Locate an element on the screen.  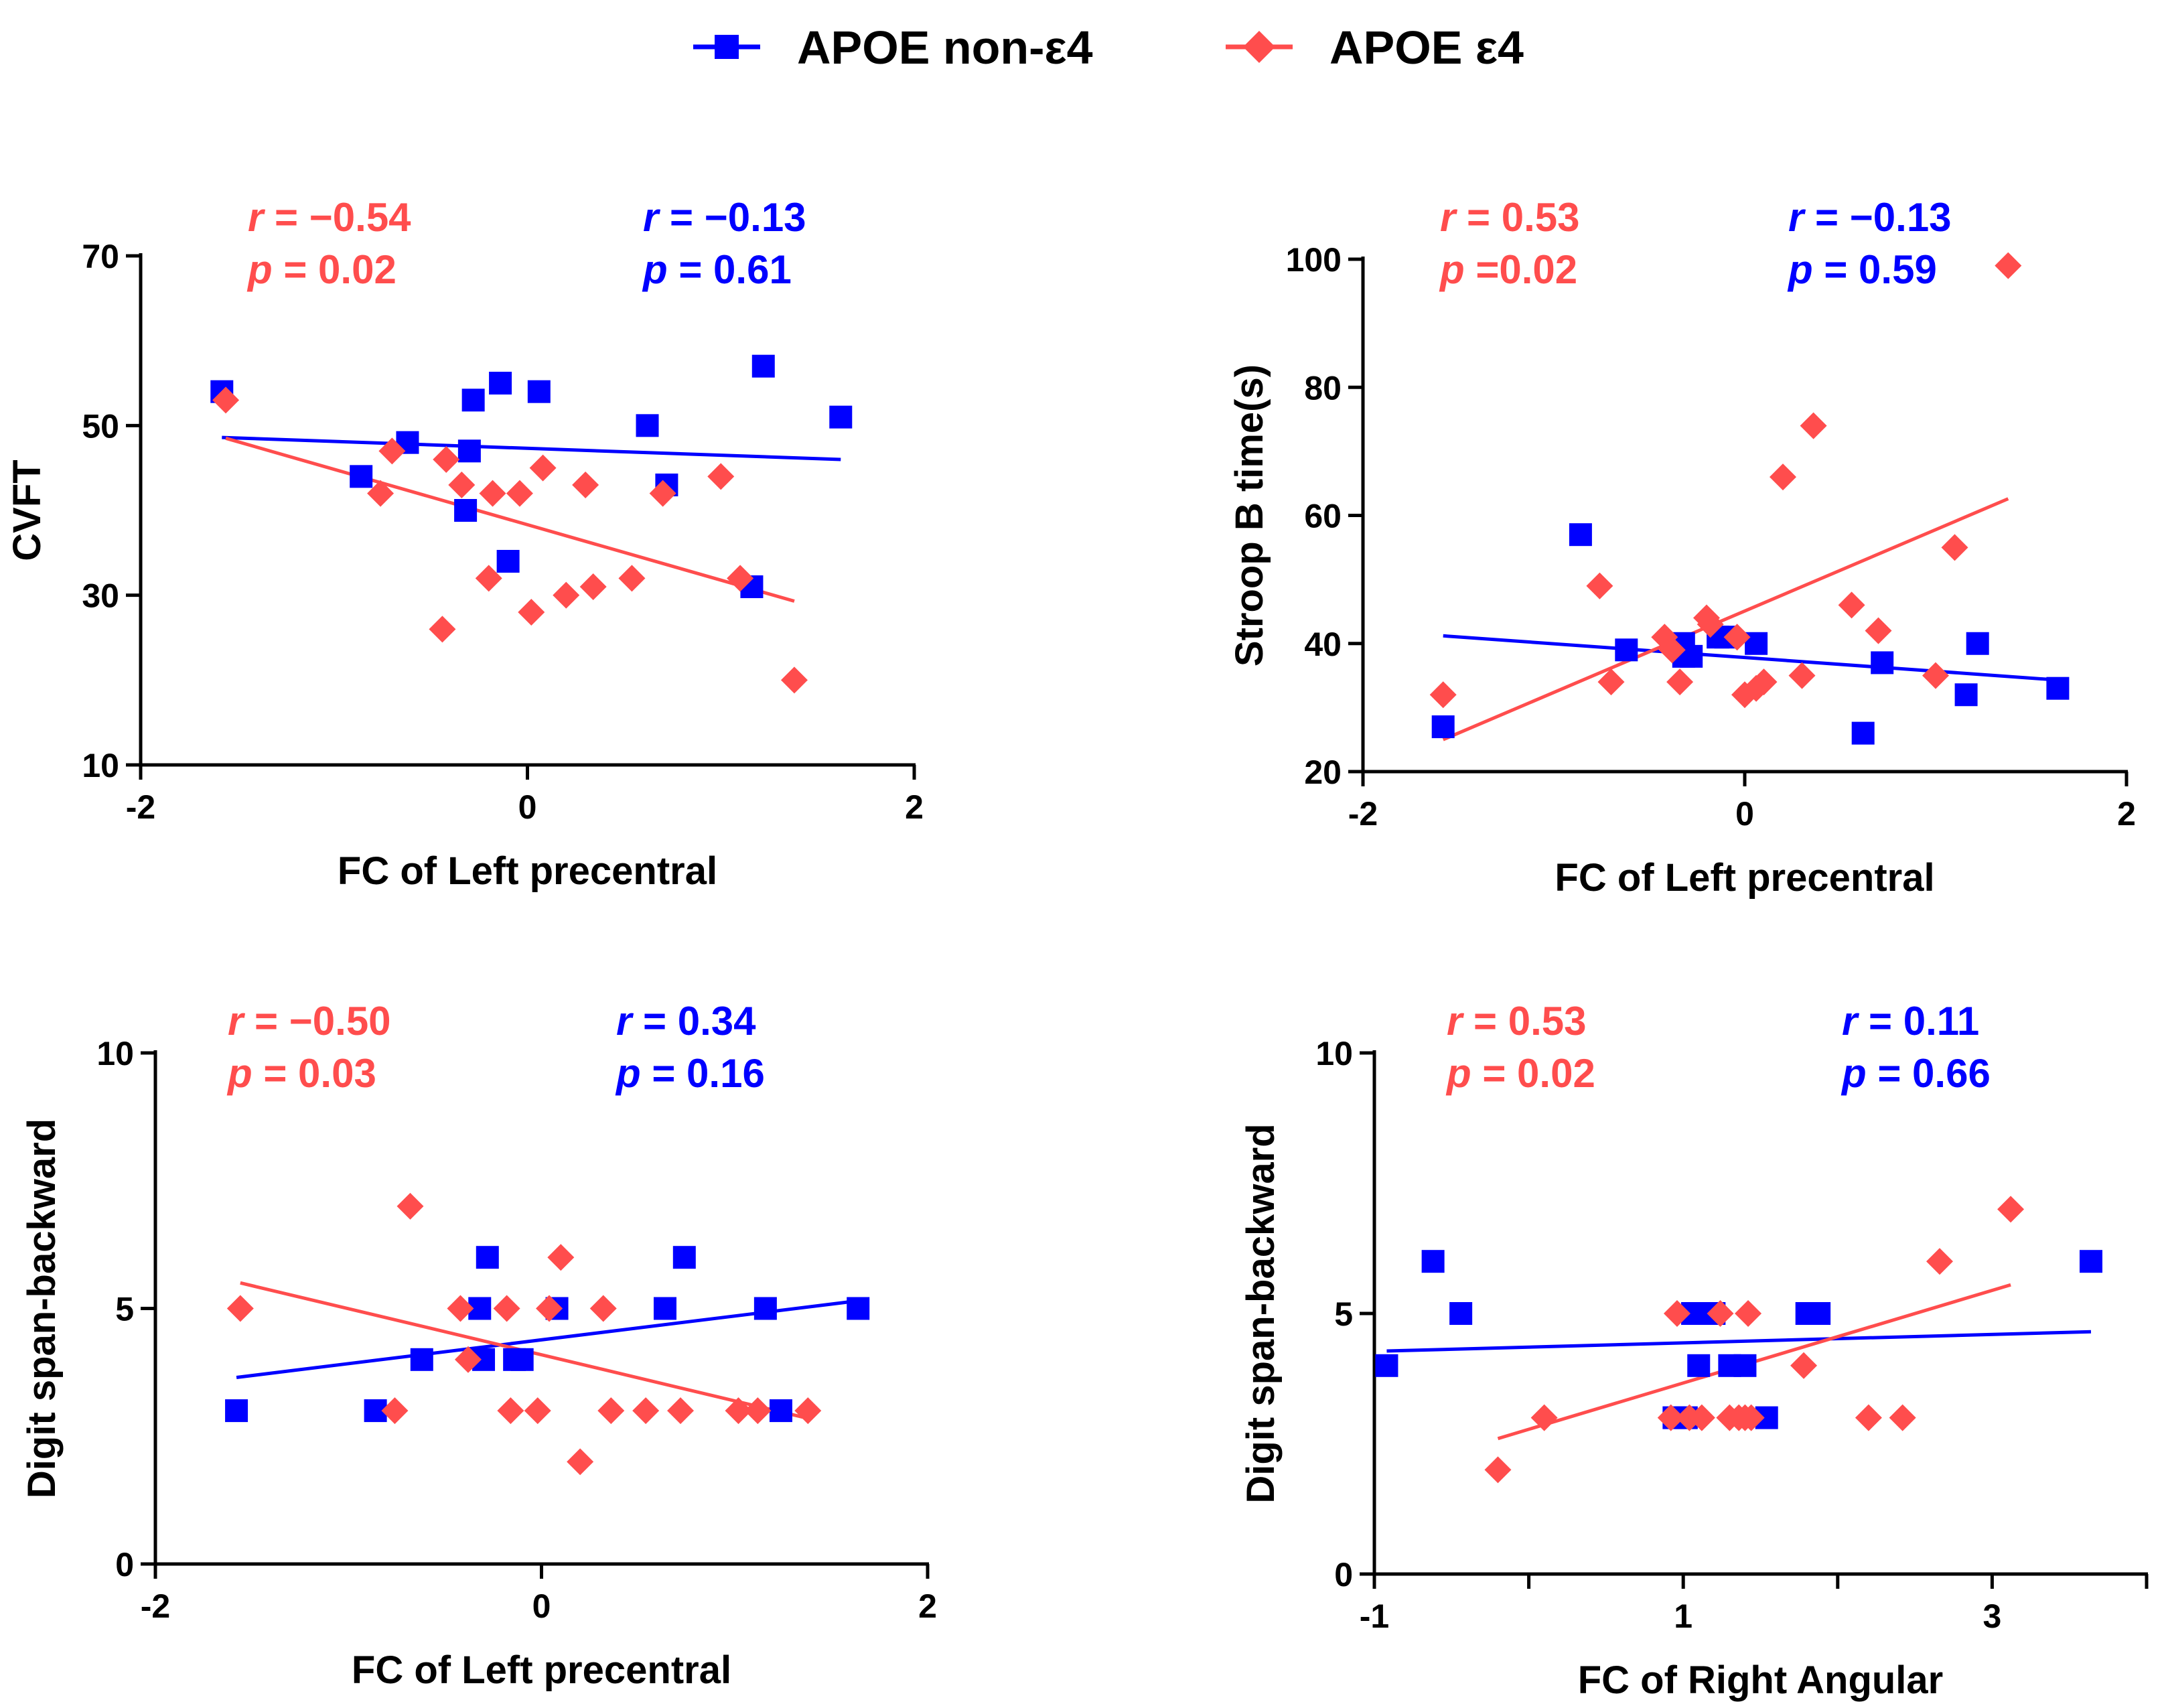
y-tick-label: 60 is located at coordinates (1323, 516).